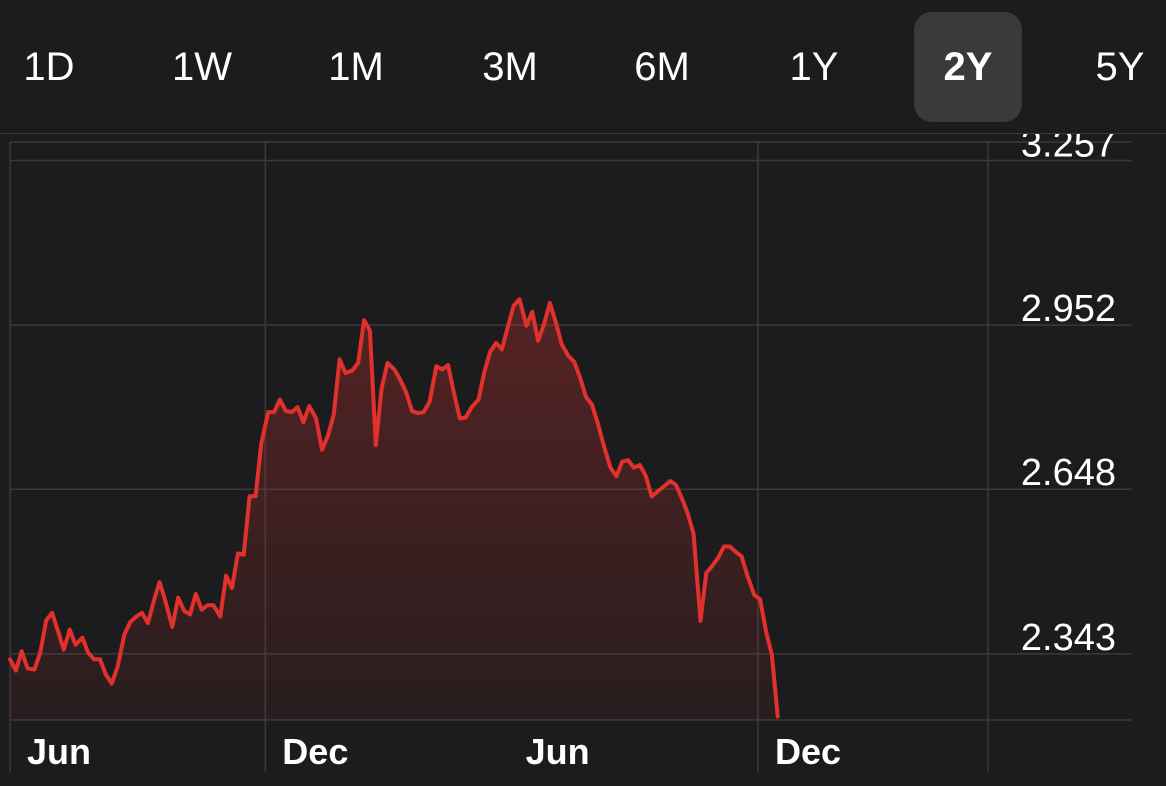  I want to click on y-tick-label: 3.257, so click(1068, 150).